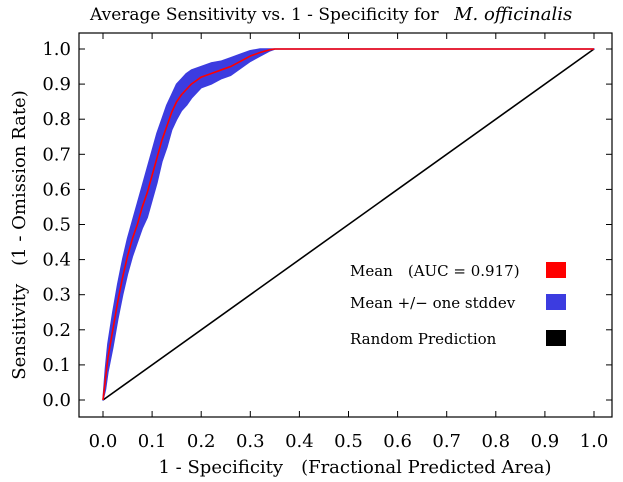  What do you see at coordinates (56, 49) in the screenshot?
I see `y-tick-label: 1.0` at bounding box center [56, 49].